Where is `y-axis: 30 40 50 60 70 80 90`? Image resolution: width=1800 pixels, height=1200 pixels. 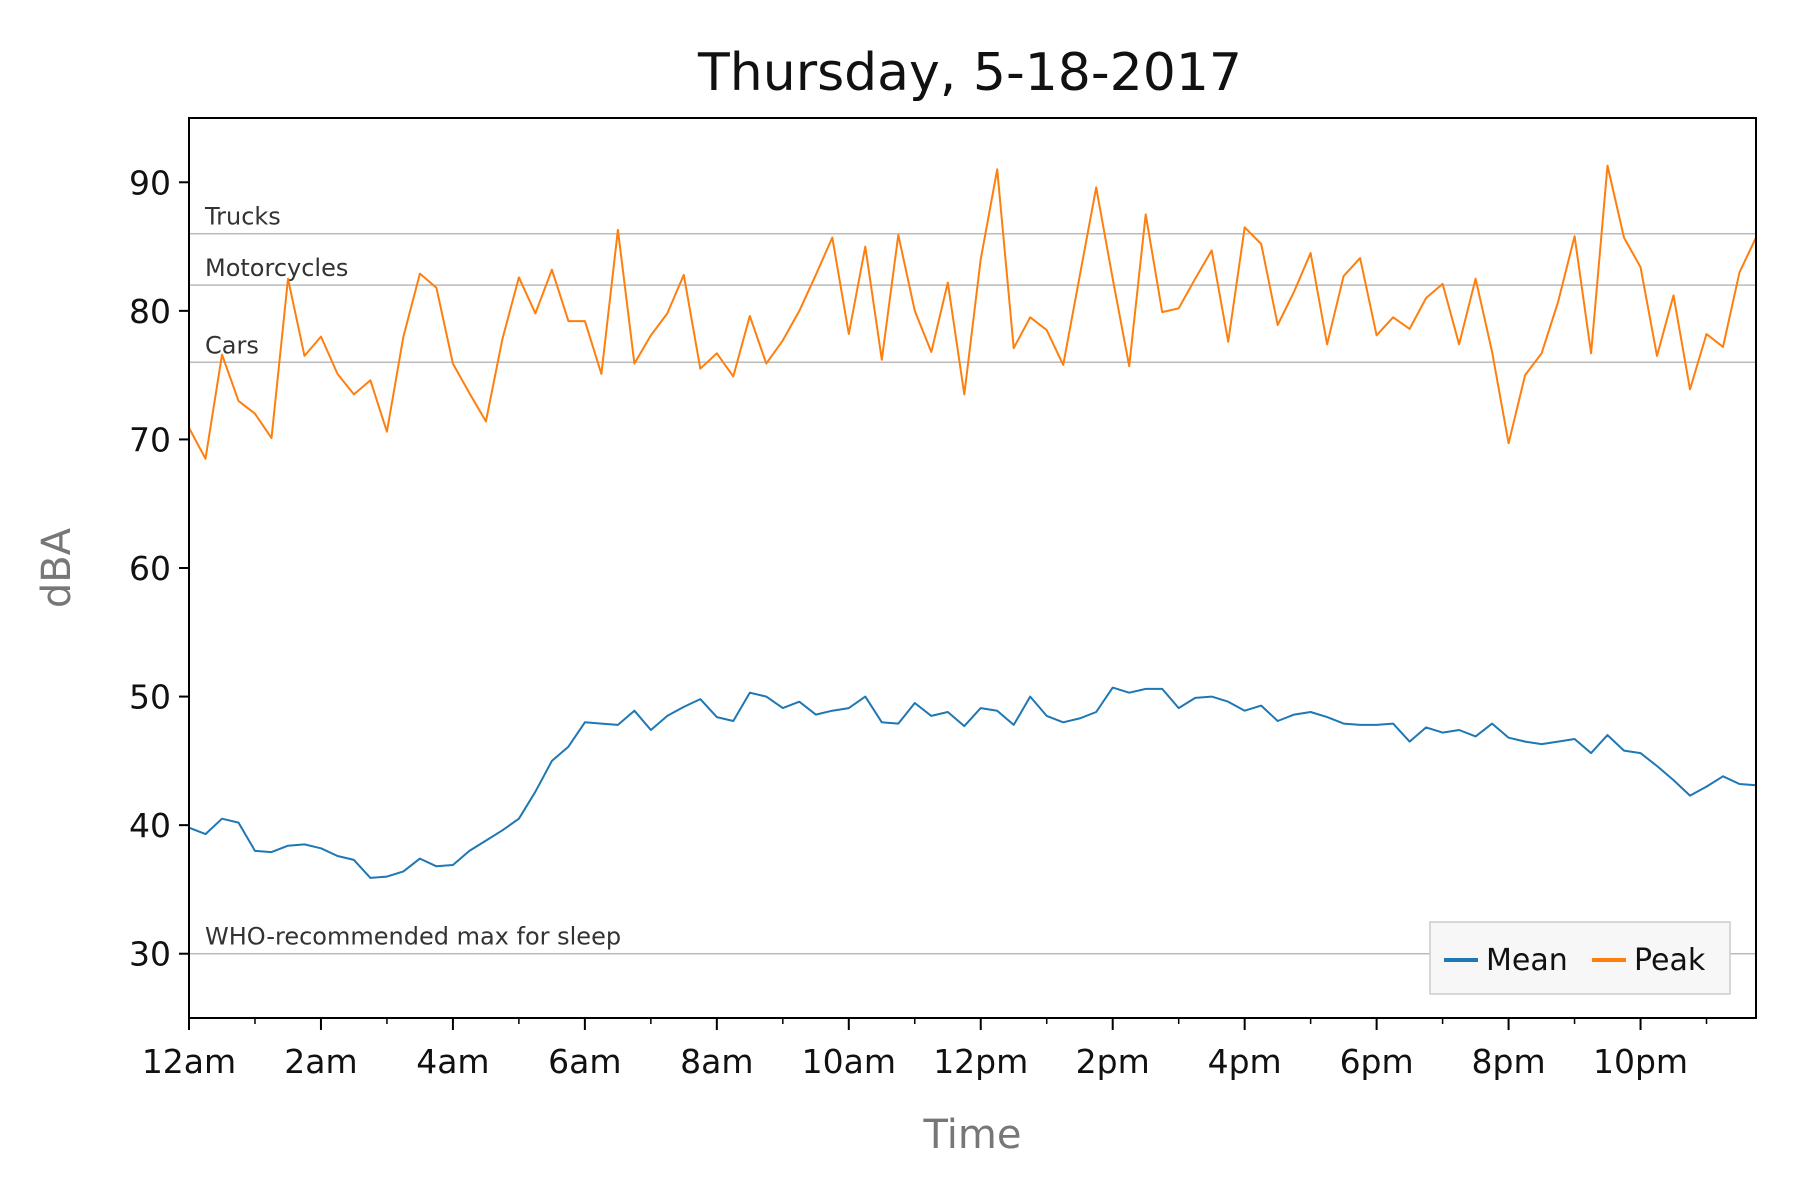 y-axis: 30 40 50 60 70 80 90 is located at coordinates (159, 568).